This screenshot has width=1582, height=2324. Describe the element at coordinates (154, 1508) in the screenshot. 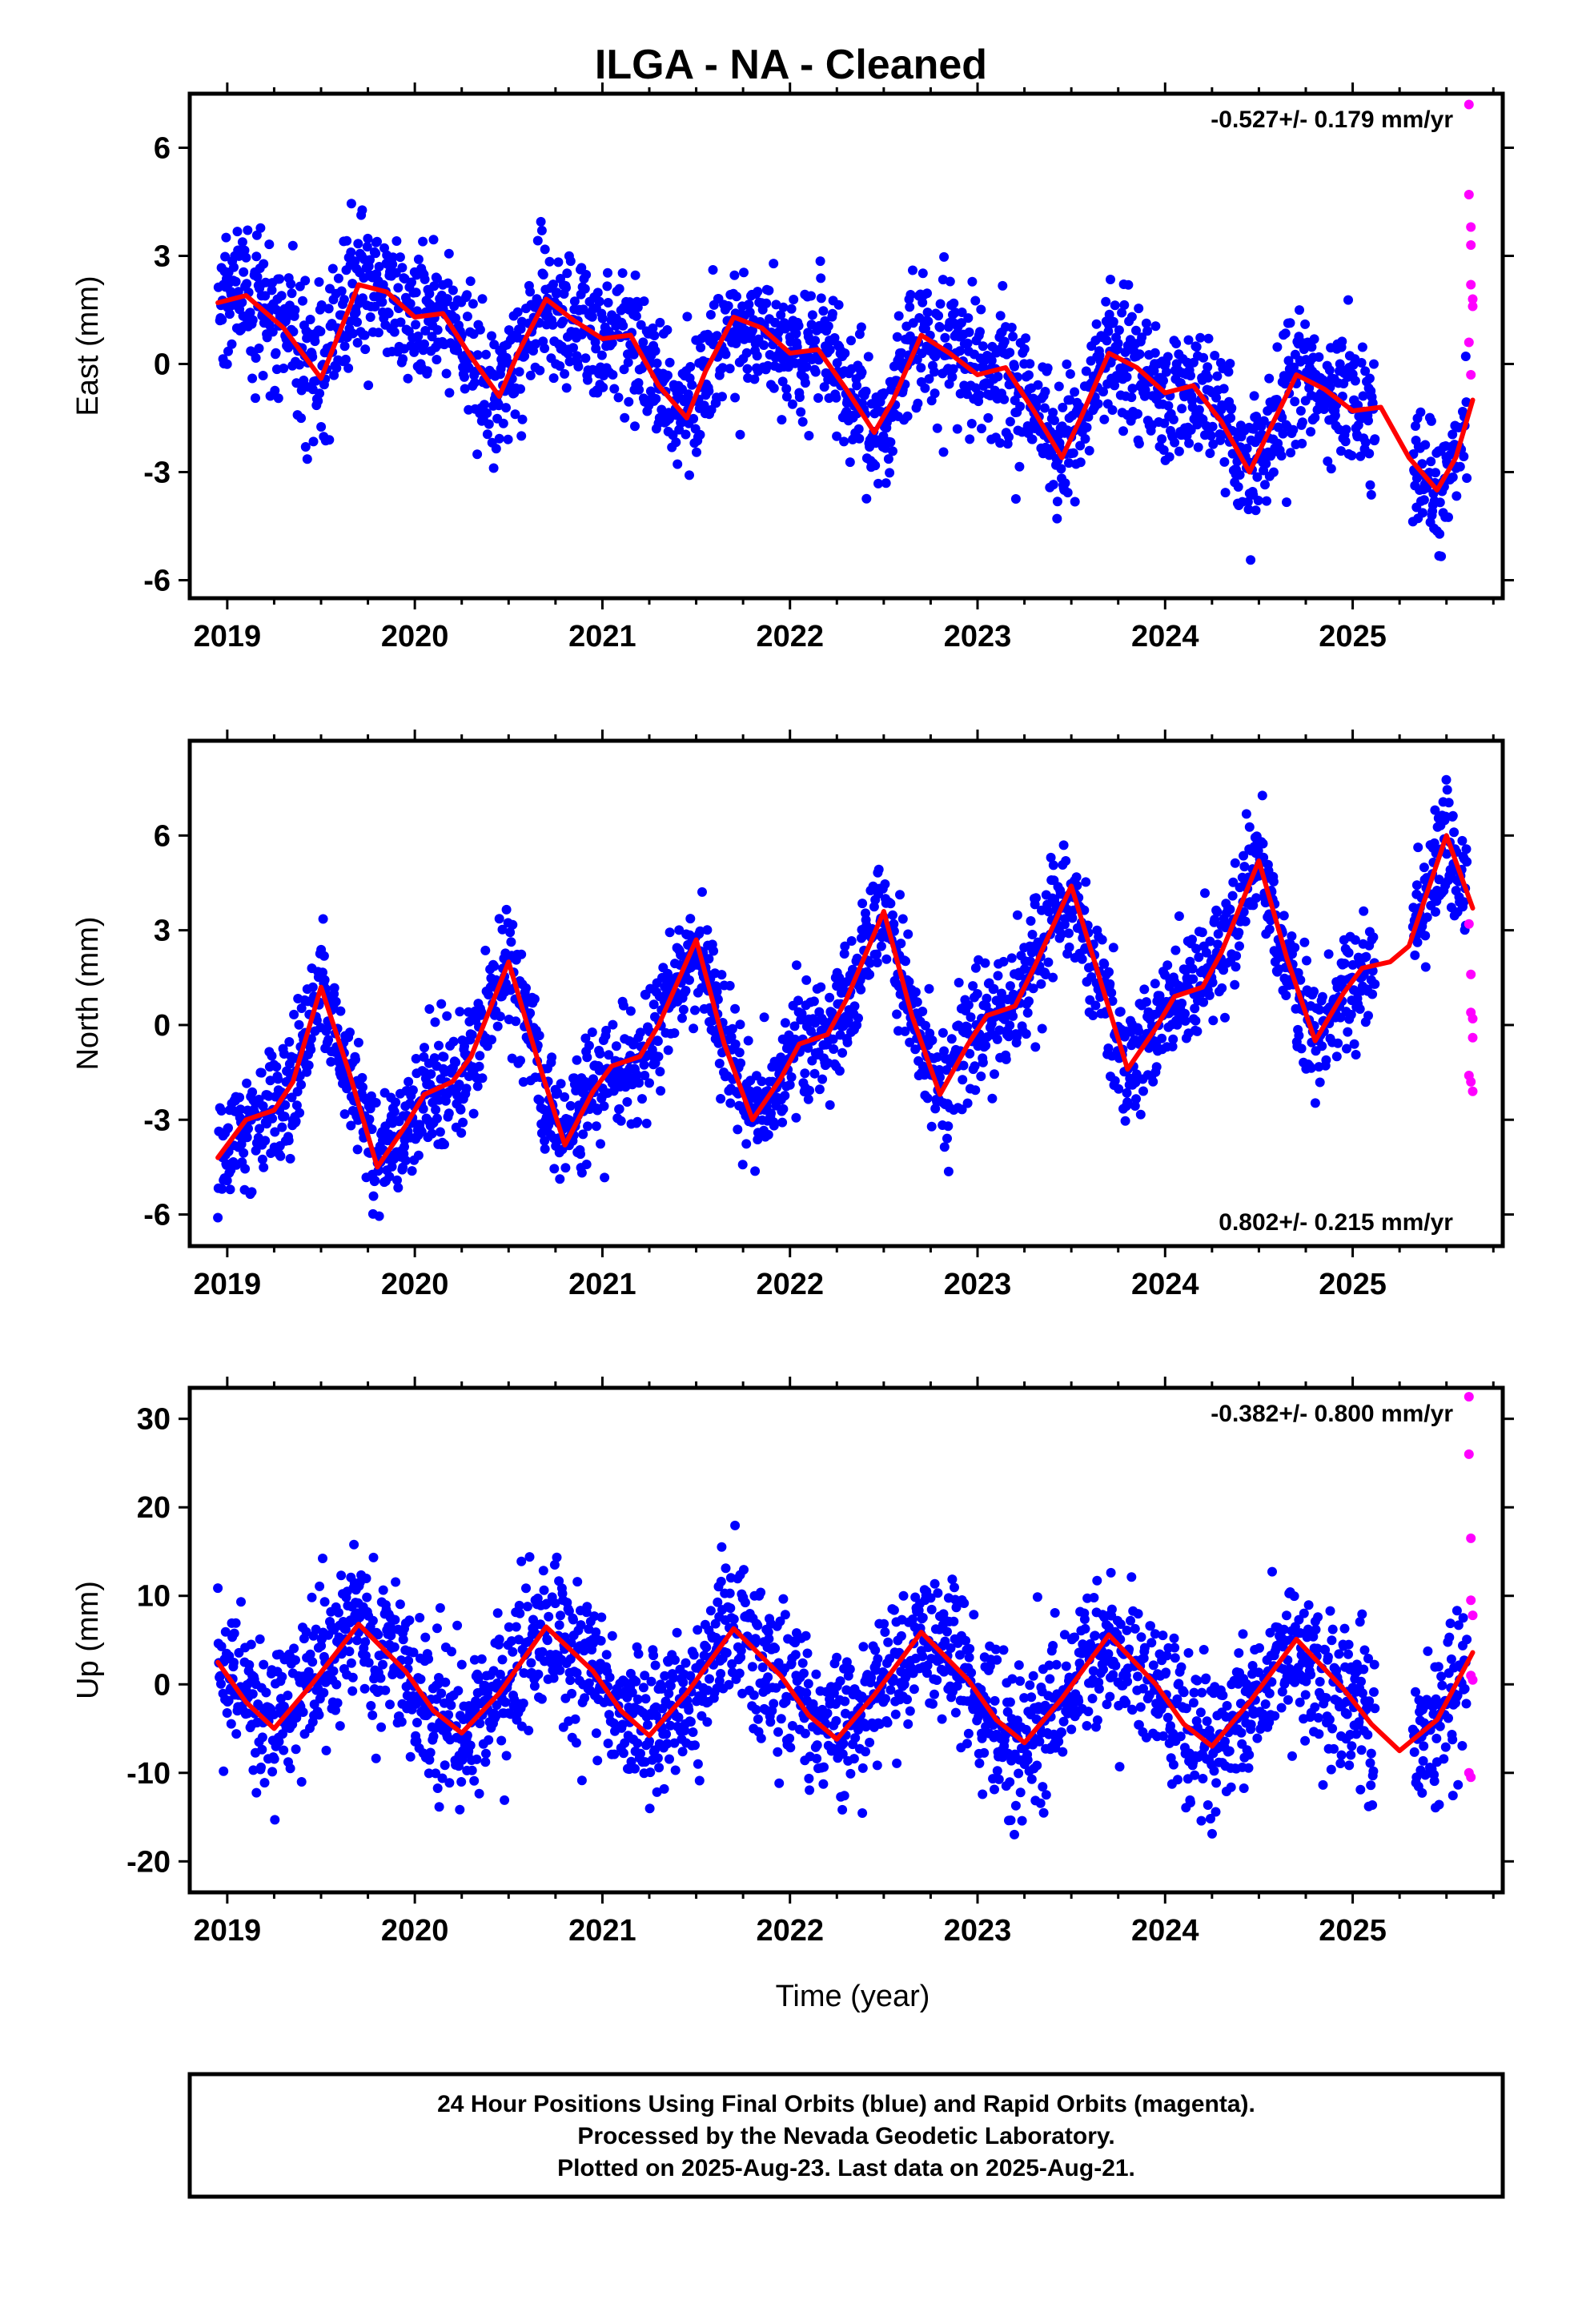

I see `y-tick-label: 20` at that location.